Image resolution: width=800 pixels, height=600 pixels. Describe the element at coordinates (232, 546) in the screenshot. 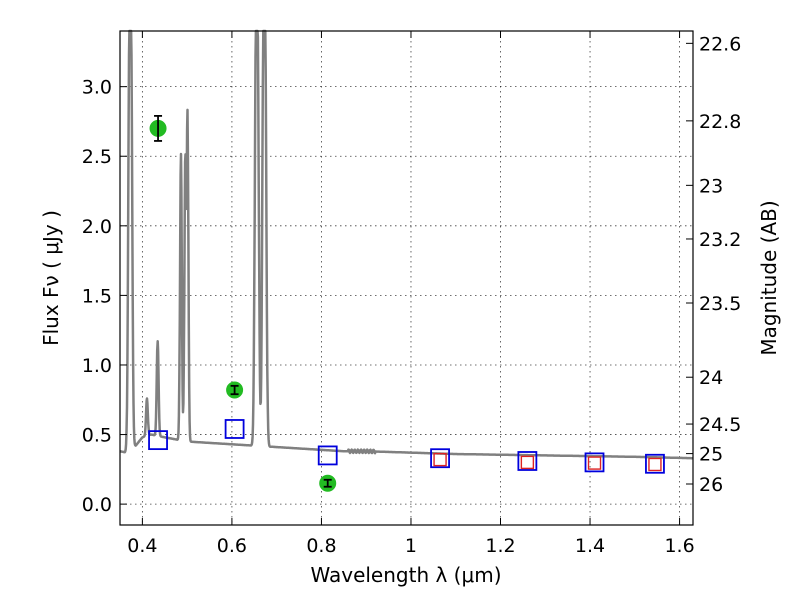

I see `x-tick-label: 0.6` at that location.